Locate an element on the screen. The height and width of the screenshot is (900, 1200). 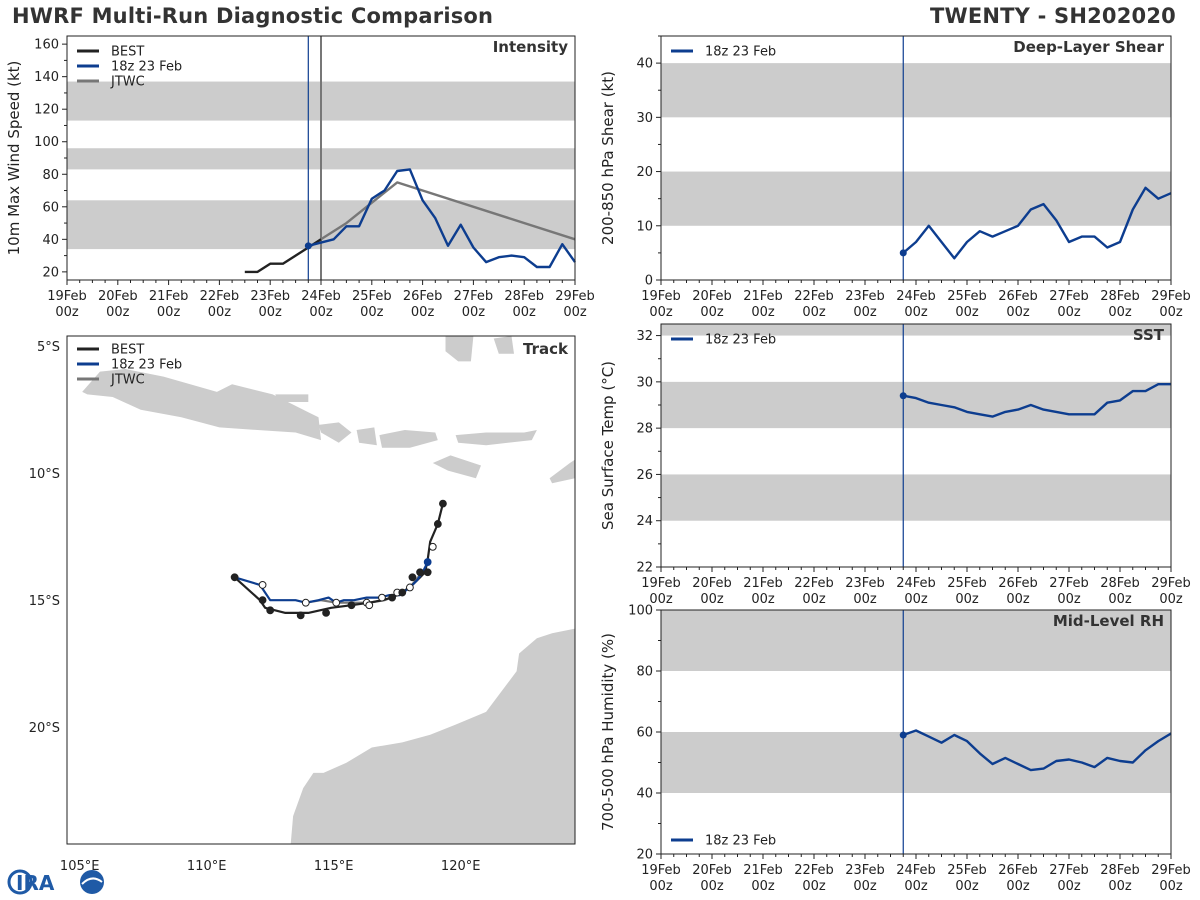
island-buton is located at coordinates (503, 345).